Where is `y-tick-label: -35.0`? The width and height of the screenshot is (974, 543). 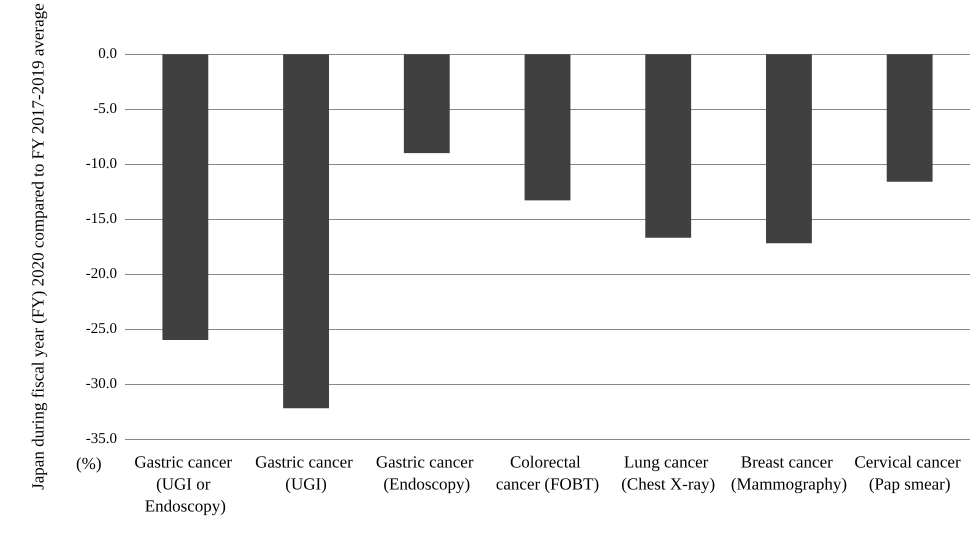
y-tick-label: -35.0 is located at coordinates (101, 439).